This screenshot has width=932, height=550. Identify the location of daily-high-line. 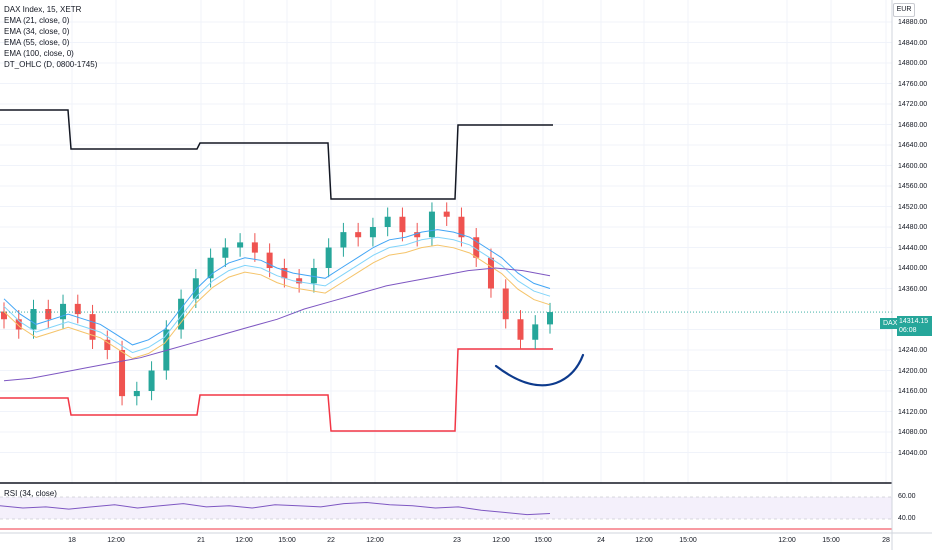
(276, 154).